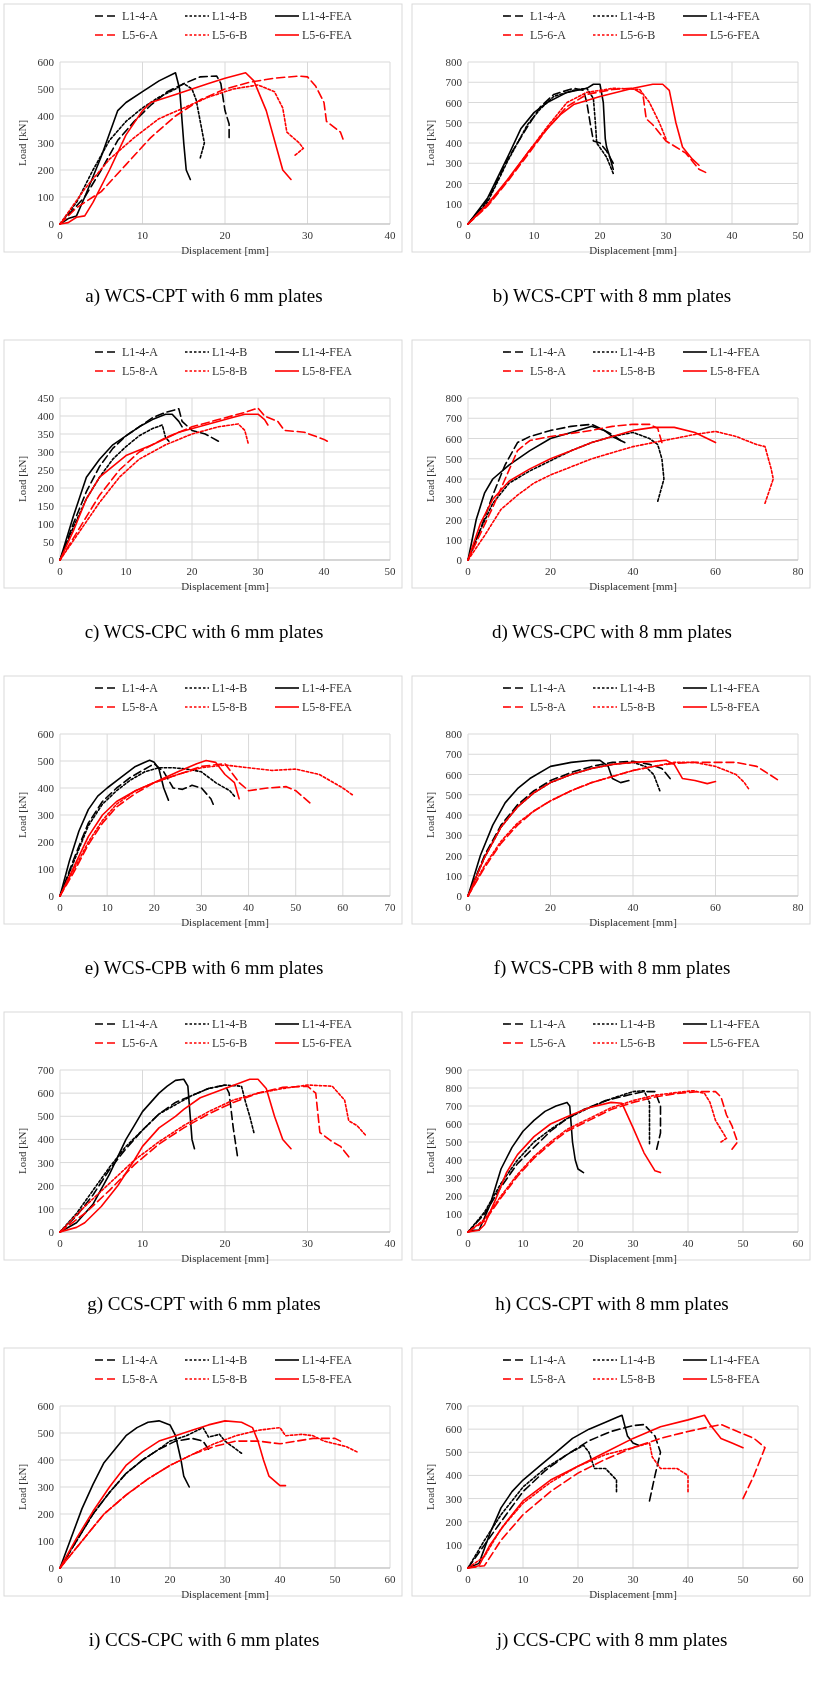  Describe the element at coordinates (204, 1640) in the screenshot. I see `text: i) CCS-CPC with 6 mm plates` at that location.